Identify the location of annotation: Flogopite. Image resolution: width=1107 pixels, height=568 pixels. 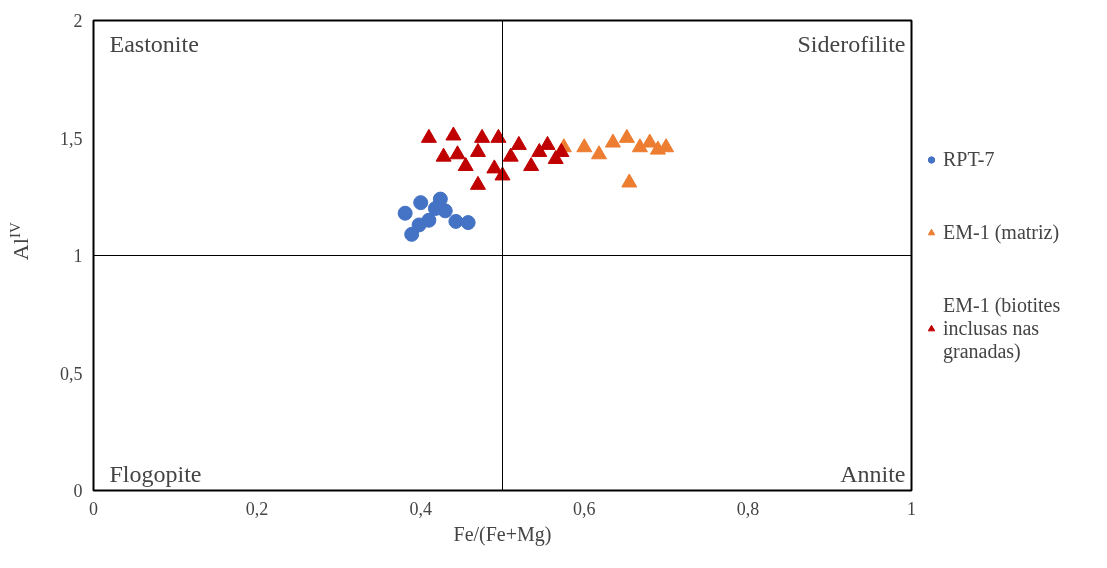
(155, 473).